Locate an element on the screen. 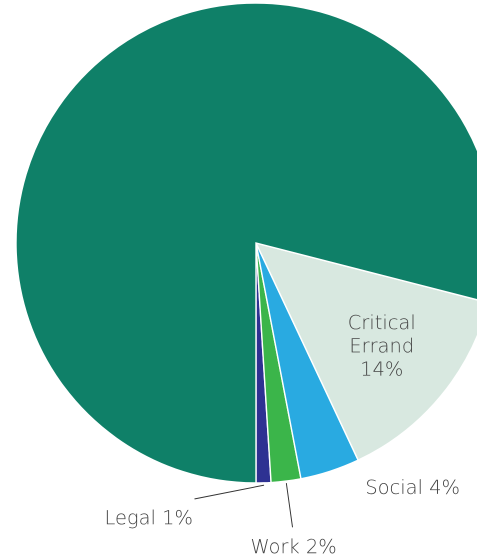 The height and width of the screenshot is (557, 477). slice-label: Legal 1% is located at coordinates (149, 519).